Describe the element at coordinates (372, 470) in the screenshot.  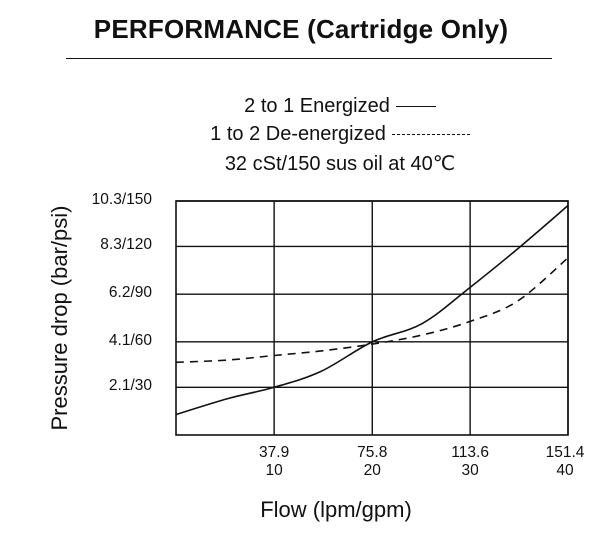
I see `x-tick-label-gpm: 20` at that location.